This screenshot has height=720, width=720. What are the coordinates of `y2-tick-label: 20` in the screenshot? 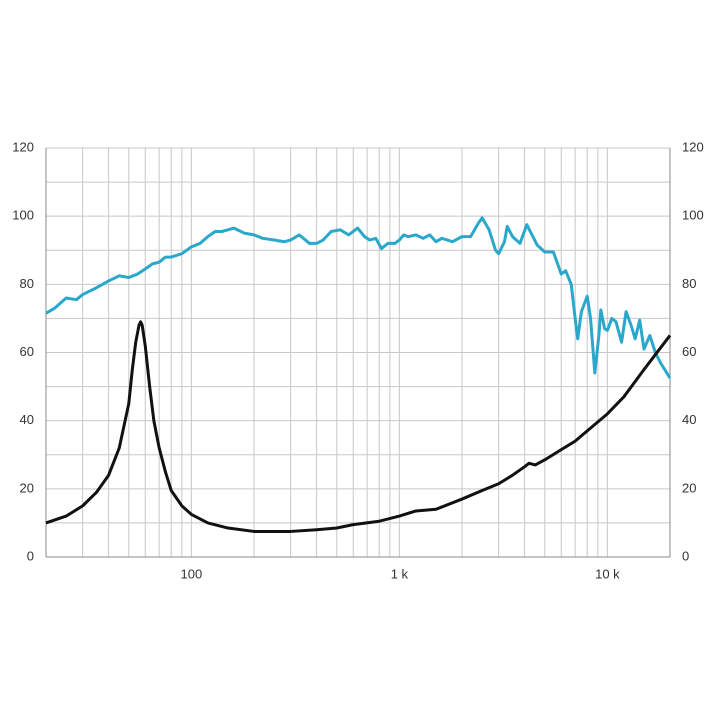 It's located at (689, 487).